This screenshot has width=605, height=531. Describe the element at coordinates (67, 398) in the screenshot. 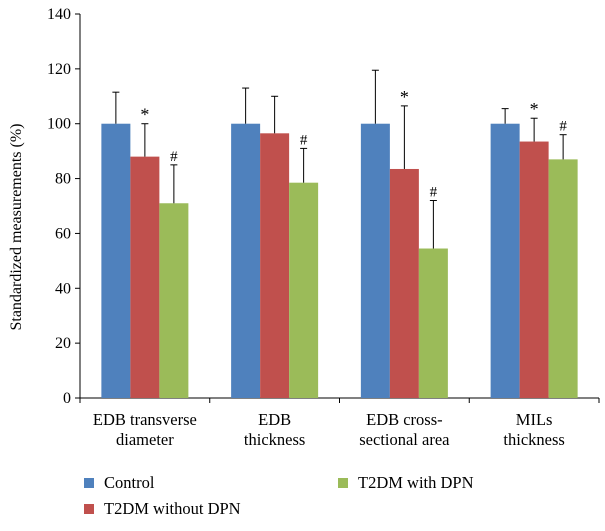

I see `y-tick-label: 0` at that location.